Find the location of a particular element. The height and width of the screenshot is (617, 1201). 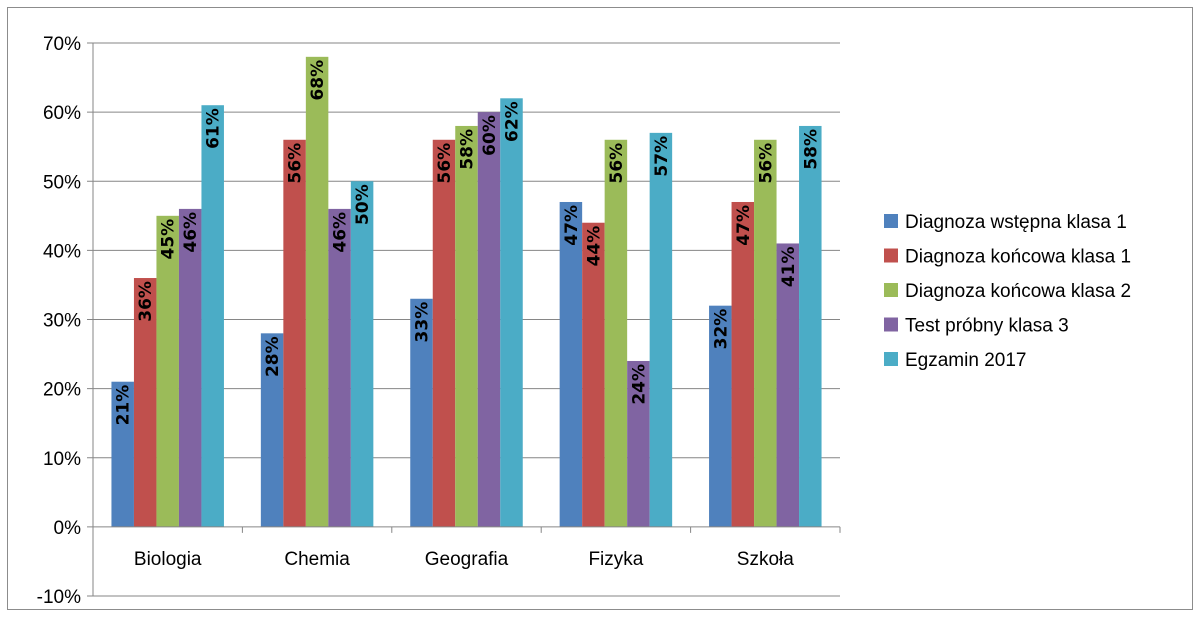

data-label: 36% is located at coordinates (146, 301).